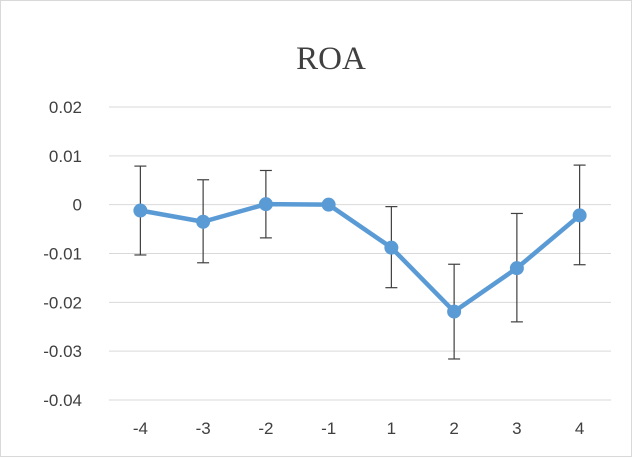 Image resolution: width=632 pixels, height=458 pixels. Describe the element at coordinates (453, 428) in the screenshot. I see `x-tick-label: 2` at that location.